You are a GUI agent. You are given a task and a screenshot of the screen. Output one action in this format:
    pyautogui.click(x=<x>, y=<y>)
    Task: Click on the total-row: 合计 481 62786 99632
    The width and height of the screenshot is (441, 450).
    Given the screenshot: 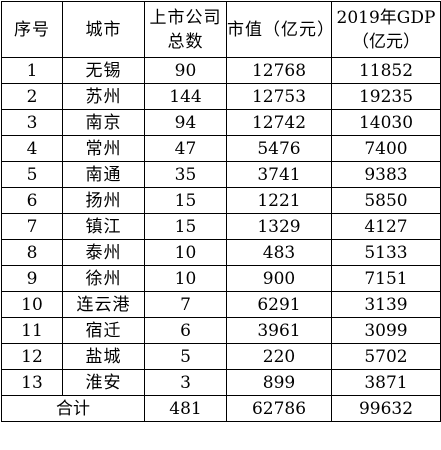 What is the action you would take?
    pyautogui.click(x=221, y=408)
    